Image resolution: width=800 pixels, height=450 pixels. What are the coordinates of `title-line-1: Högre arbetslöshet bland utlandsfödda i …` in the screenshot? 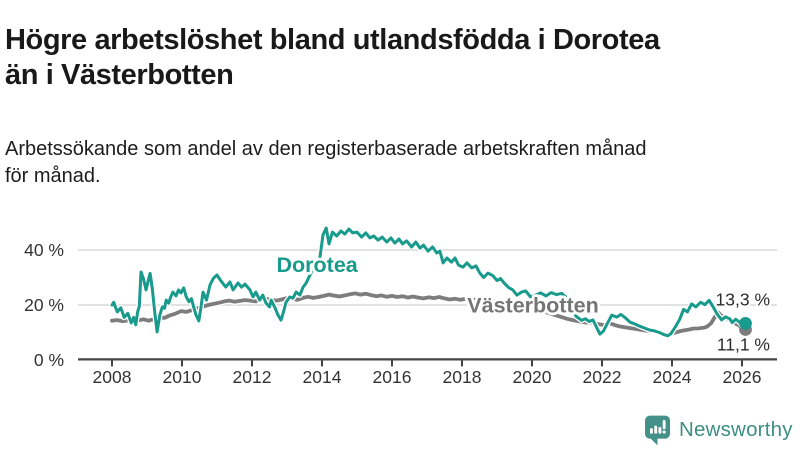 It's located at (332, 40).